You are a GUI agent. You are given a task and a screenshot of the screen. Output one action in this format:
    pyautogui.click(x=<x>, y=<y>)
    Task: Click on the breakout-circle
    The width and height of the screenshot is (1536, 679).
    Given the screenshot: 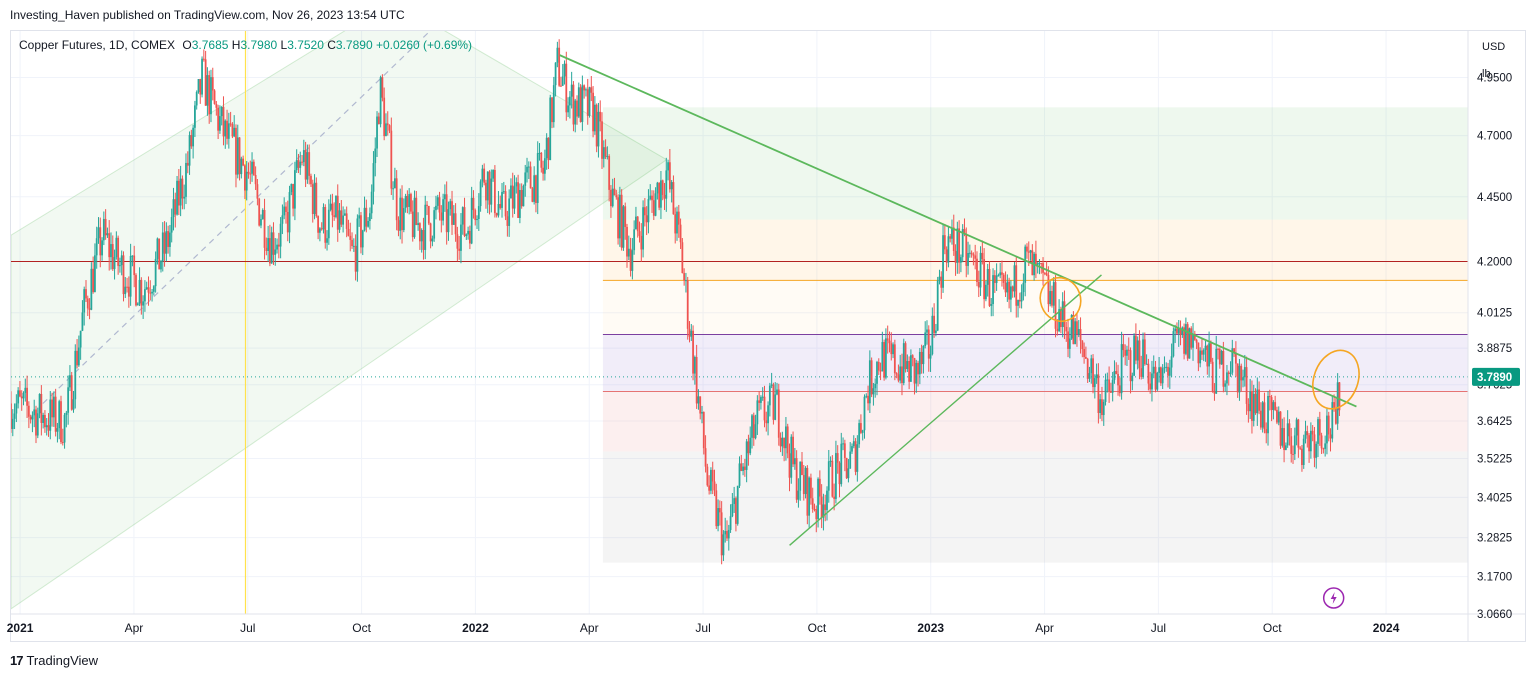 What is the action you would take?
    pyautogui.click(x=1336, y=379)
    